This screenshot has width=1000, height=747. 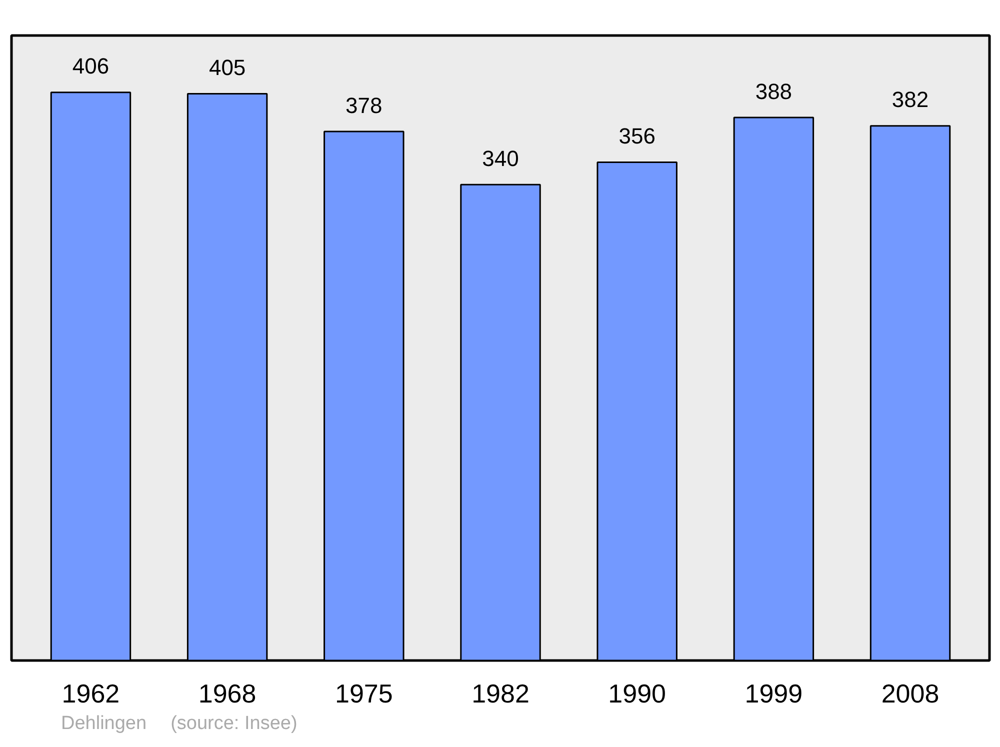 What do you see at coordinates (637, 136) in the screenshot?
I see `data-label: 356` at bounding box center [637, 136].